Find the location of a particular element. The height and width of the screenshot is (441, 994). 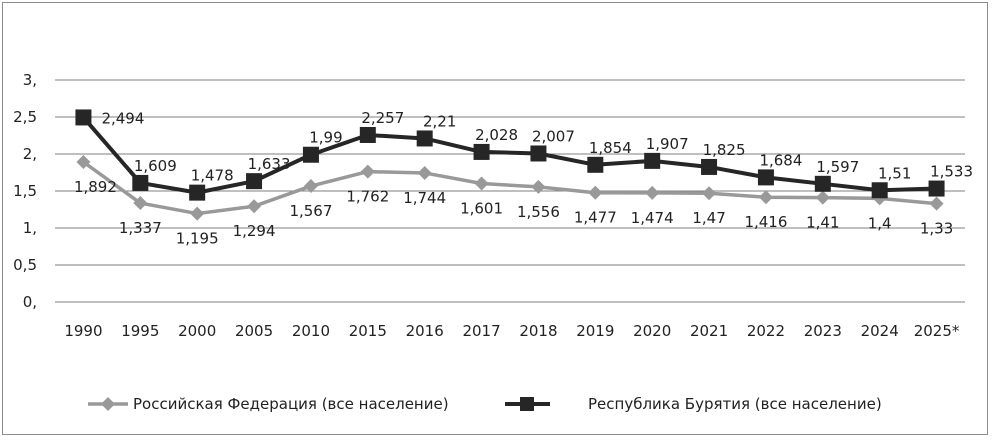

data-label-russia: 1,474 is located at coordinates (652, 218).